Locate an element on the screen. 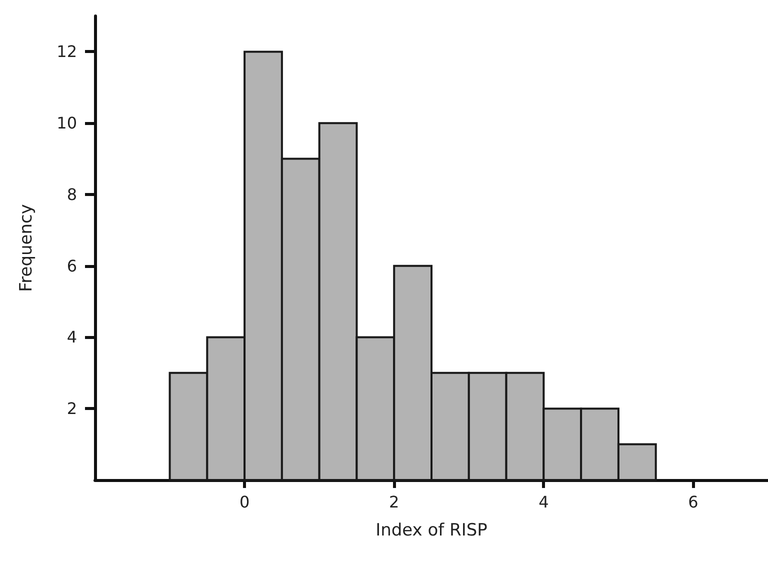 The width and height of the screenshot is (768, 563). x-axis-title: Index of RISP is located at coordinates (432, 530).